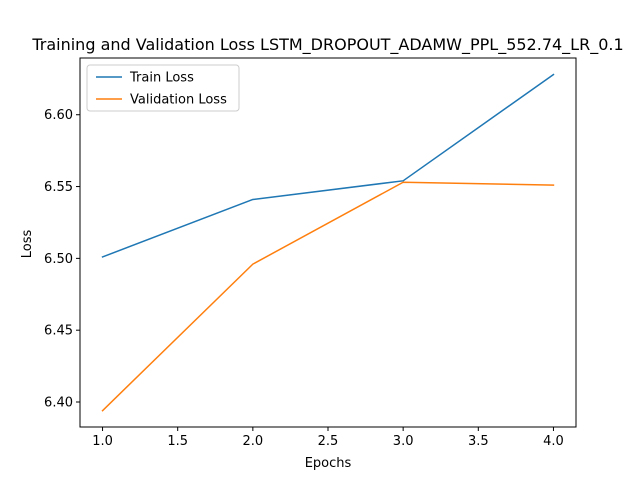 This screenshot has width=640, height=480. I want to click on y-tick-label: 6.50, so click(58, 259).